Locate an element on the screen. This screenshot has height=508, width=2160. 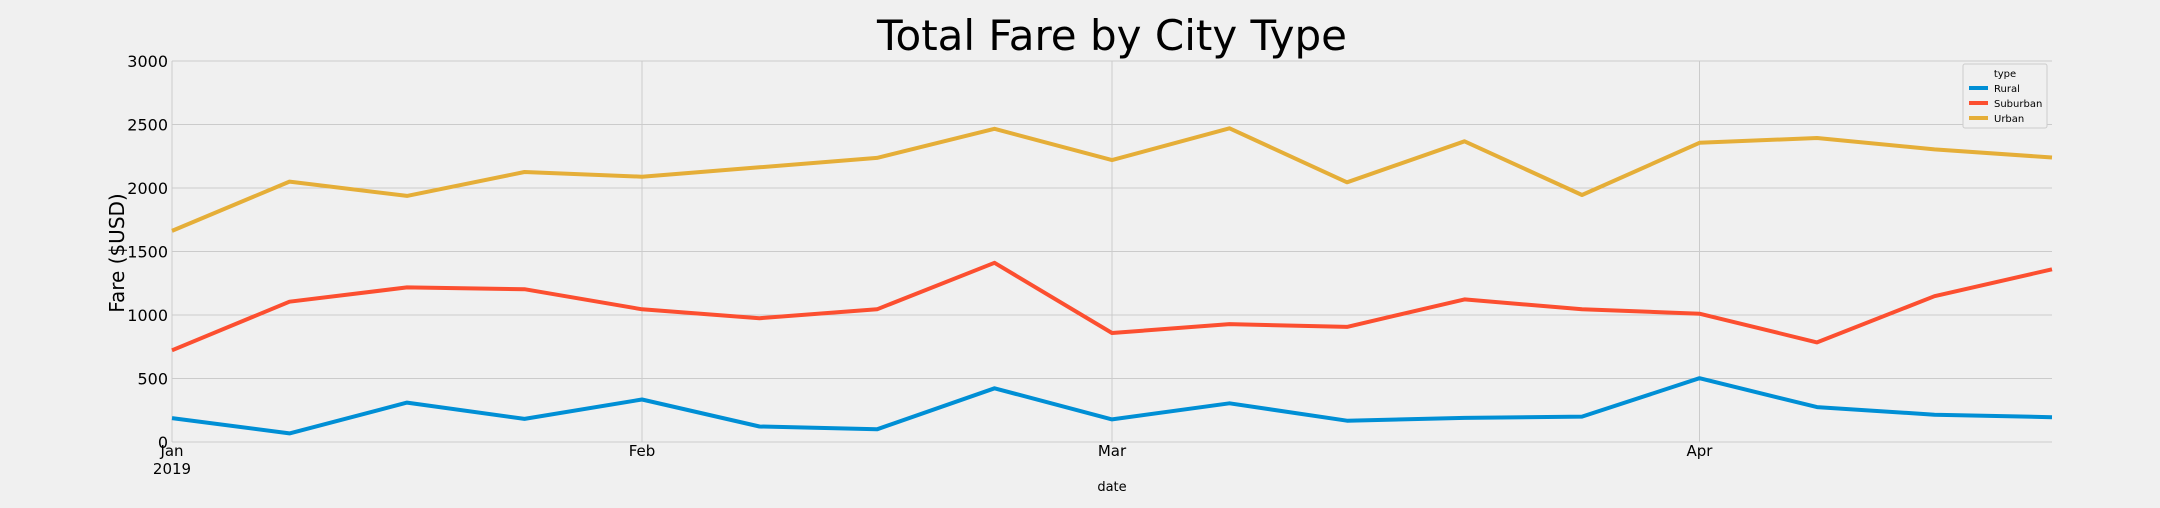
y-axis-ticks: 0 500 1000 1500 2000 2500 3000 is located at coordinates (147, 252).